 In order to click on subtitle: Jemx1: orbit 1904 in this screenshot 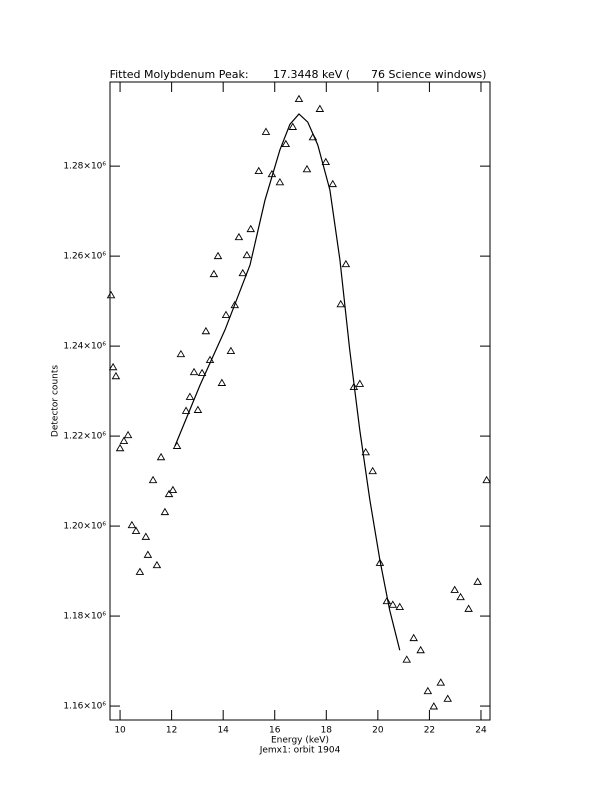, I will do `click(300, 751)`.